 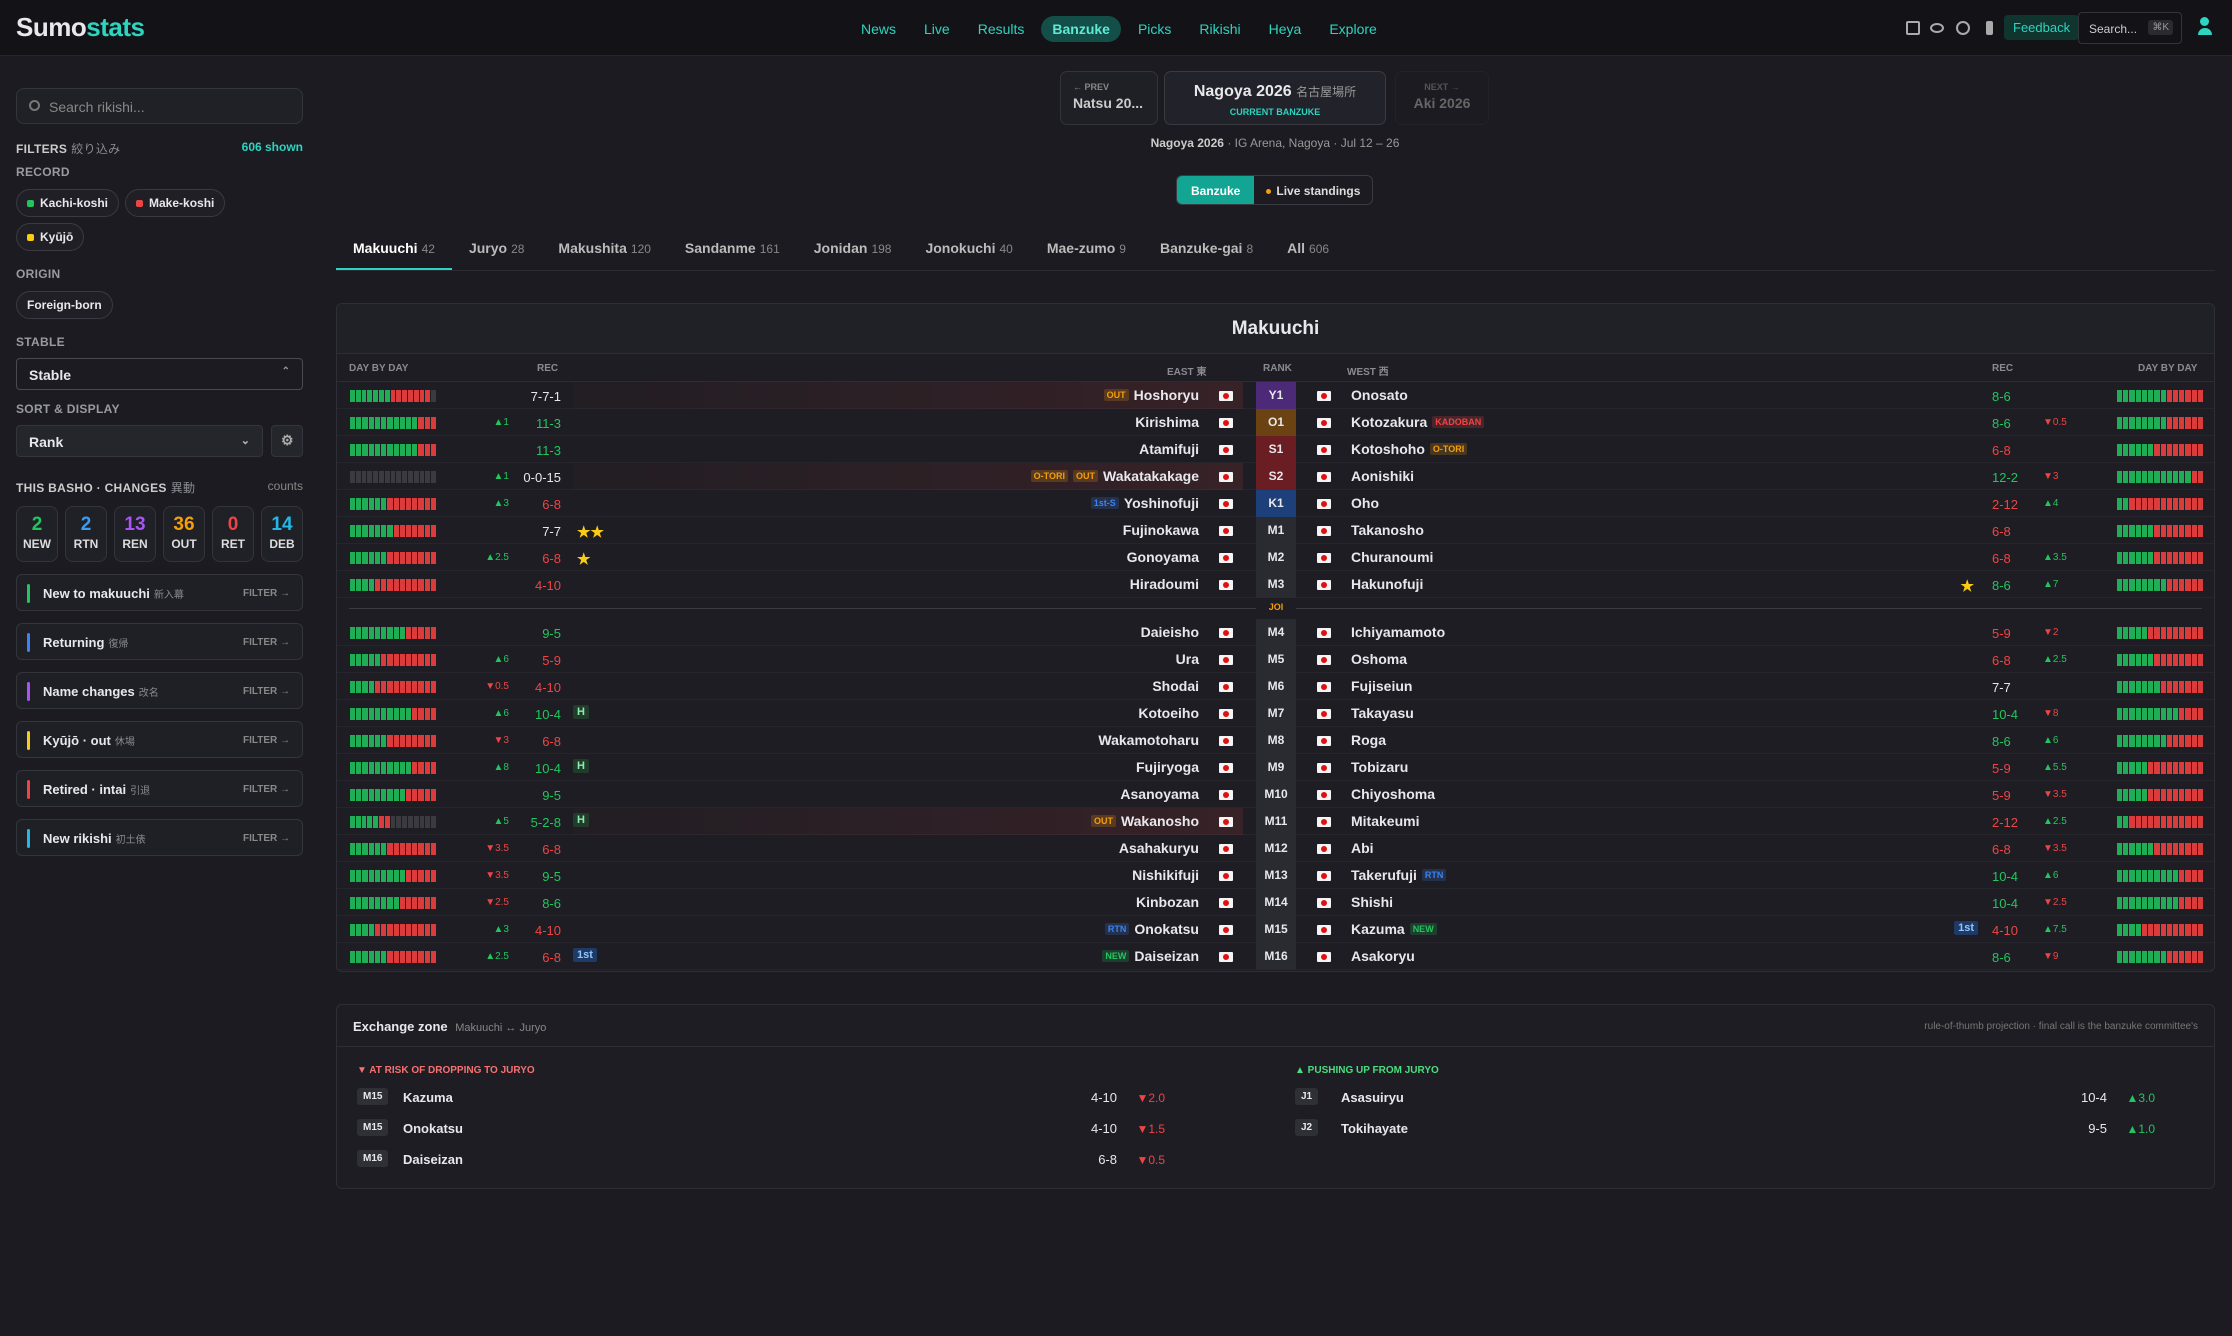 What do you see at coordinates (1168, 713) in the screenshot?
I see `rikishi-name: Kotoeiho` at bounding box center [1168, 713].